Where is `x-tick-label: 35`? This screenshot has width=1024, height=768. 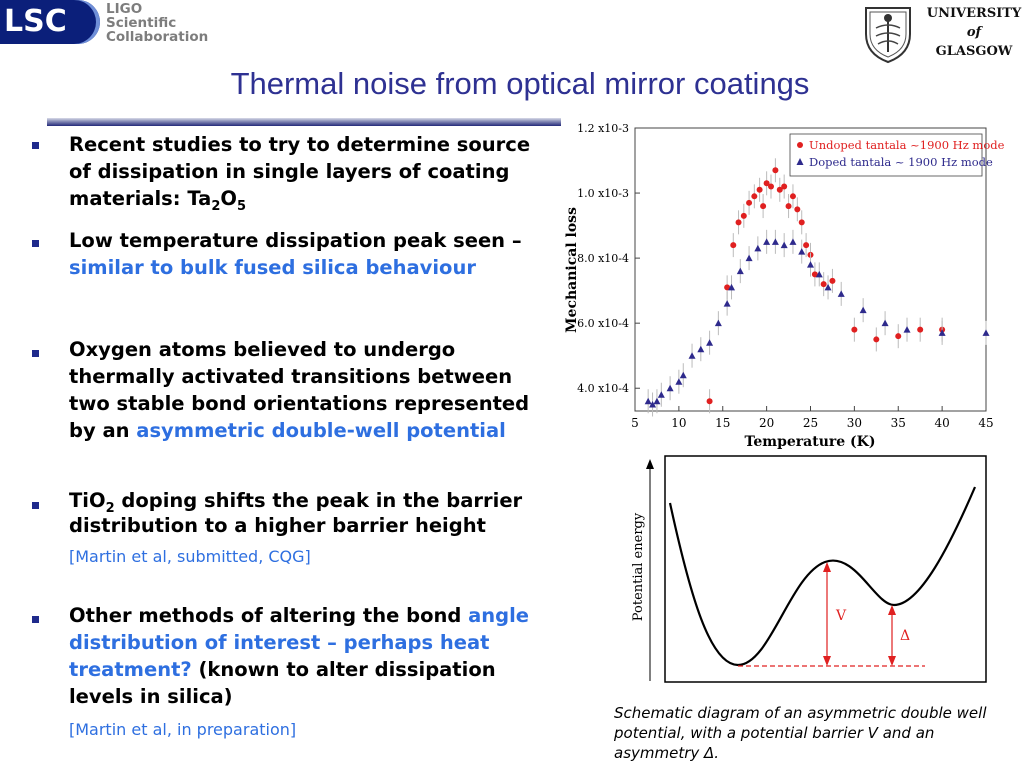 x-tick-label: 35 is located at coordinates (898, 423).